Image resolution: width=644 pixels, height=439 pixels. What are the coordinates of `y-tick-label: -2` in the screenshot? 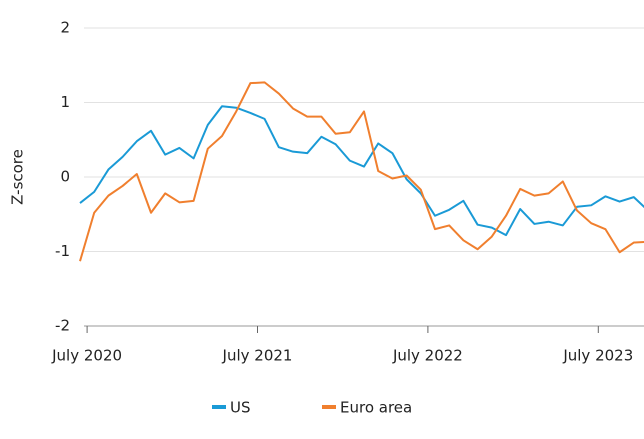 It's located at (62, 326).